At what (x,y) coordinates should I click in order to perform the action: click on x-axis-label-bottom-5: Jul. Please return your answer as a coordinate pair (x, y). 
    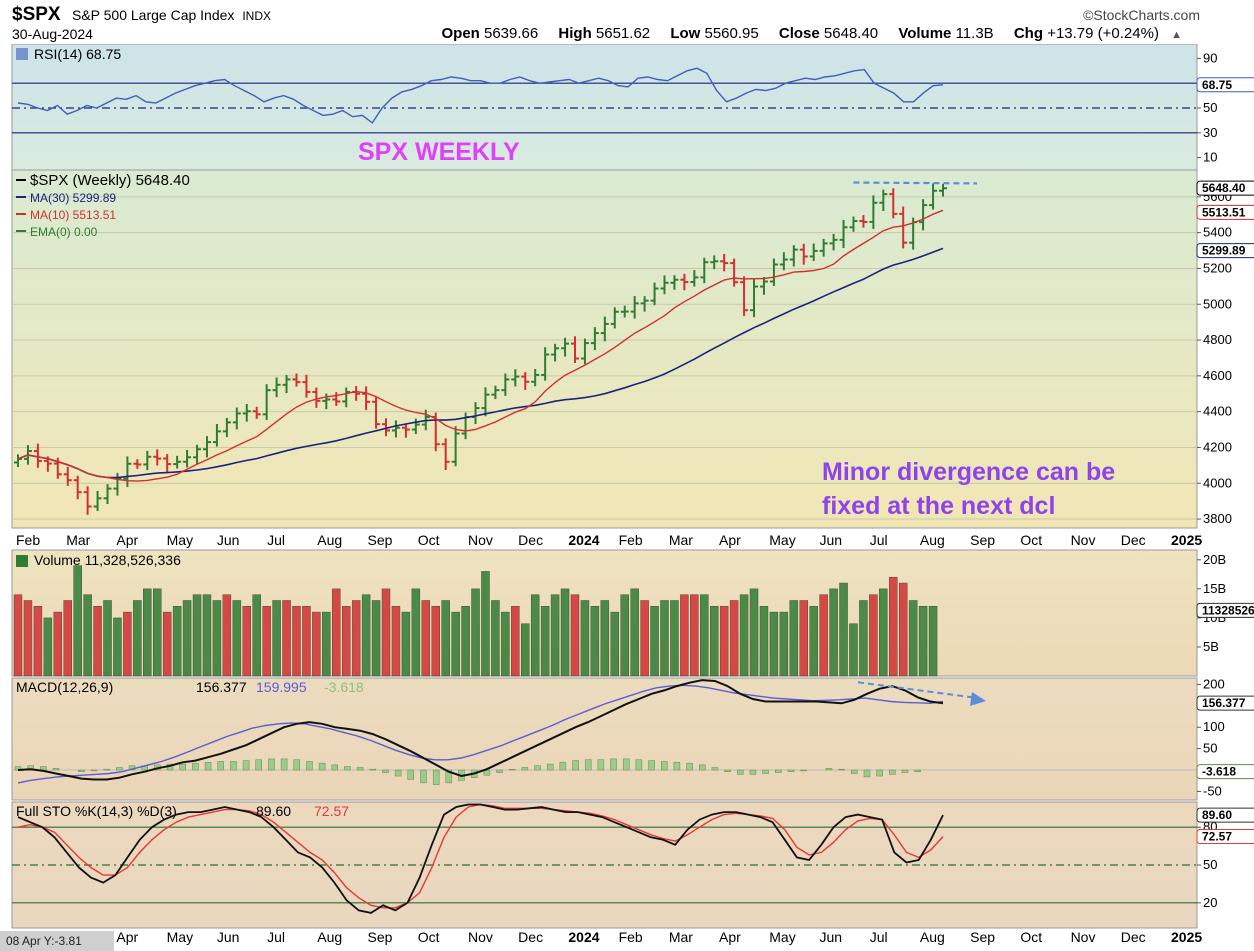
    Looking at the image, I should click on (276, 937).